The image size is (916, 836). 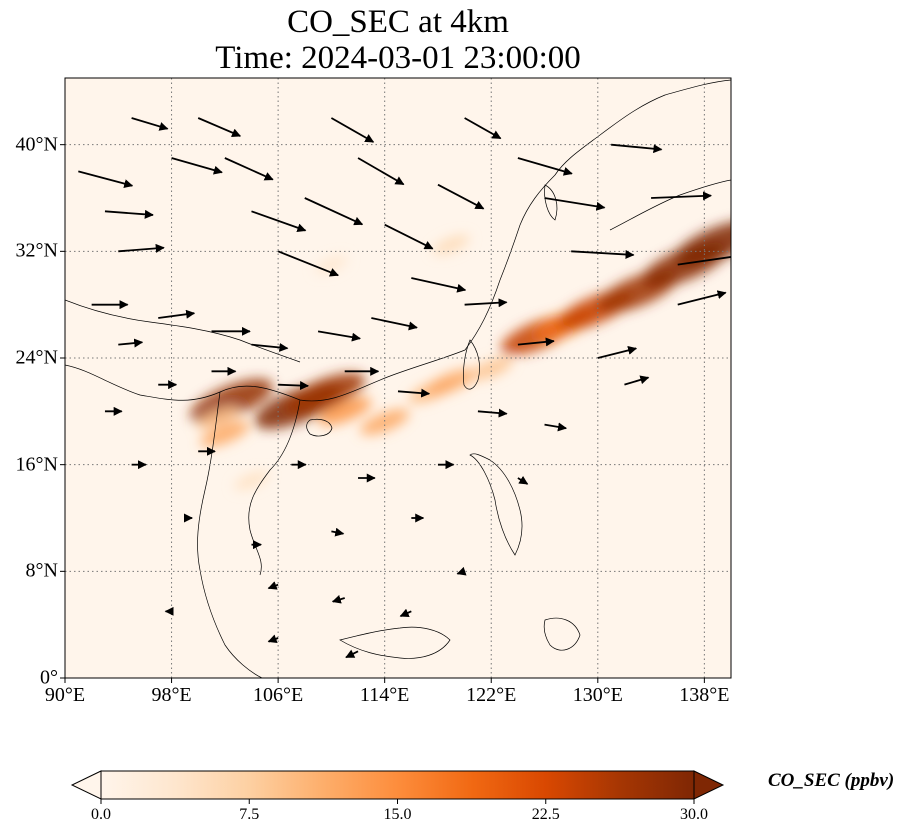 I want to click on colorbar-tick-label: 30.0, so click(x=694, y=814).